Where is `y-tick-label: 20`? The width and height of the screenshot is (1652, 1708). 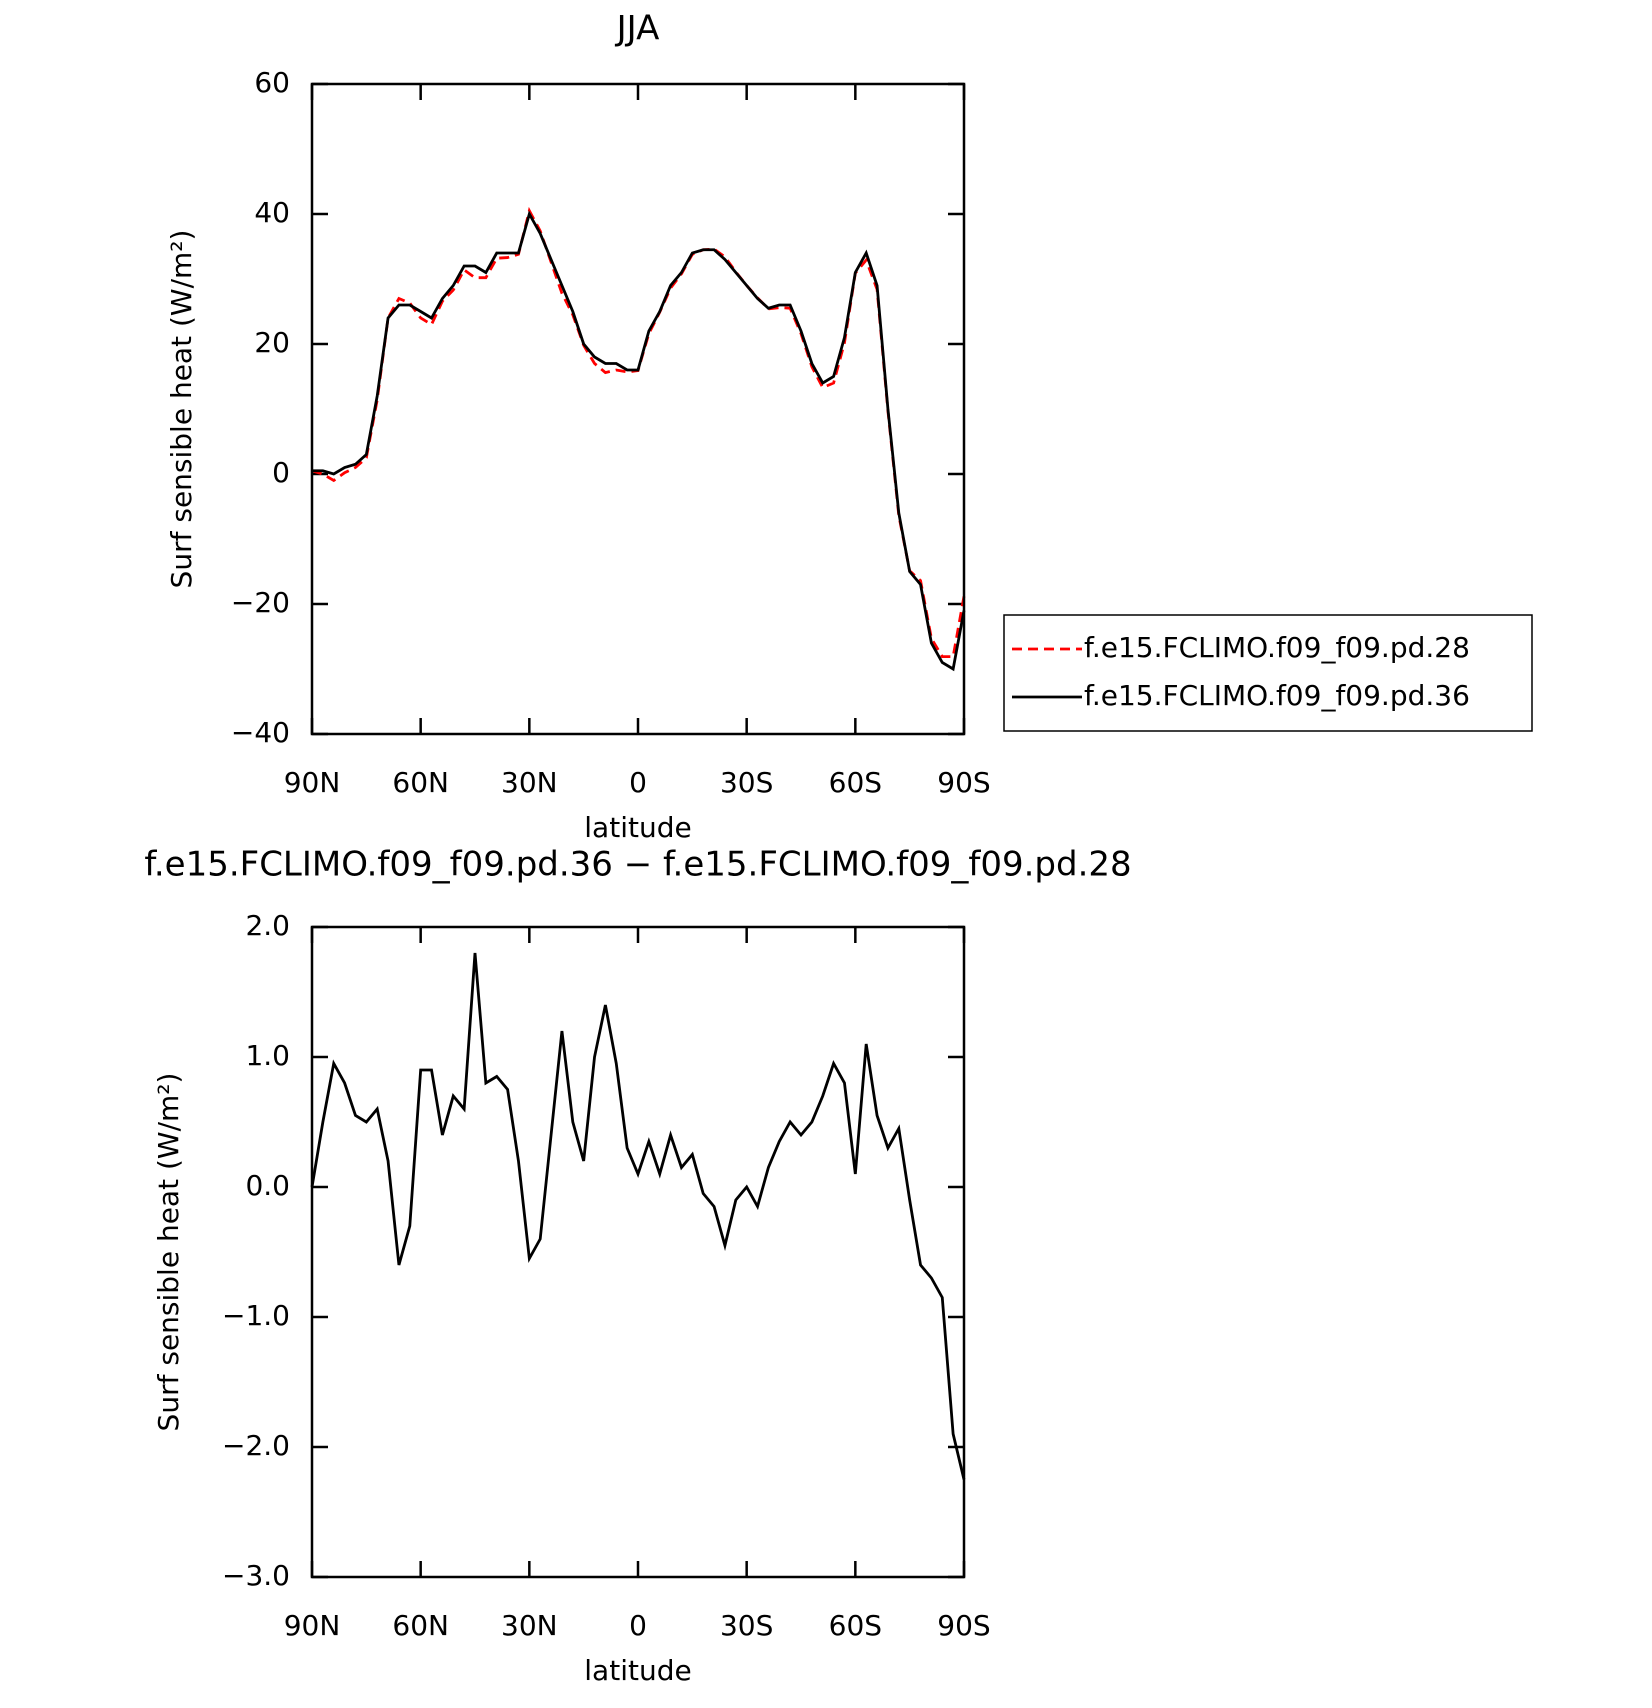
y-tick-label: 20 is located at coordinates (272, 342).